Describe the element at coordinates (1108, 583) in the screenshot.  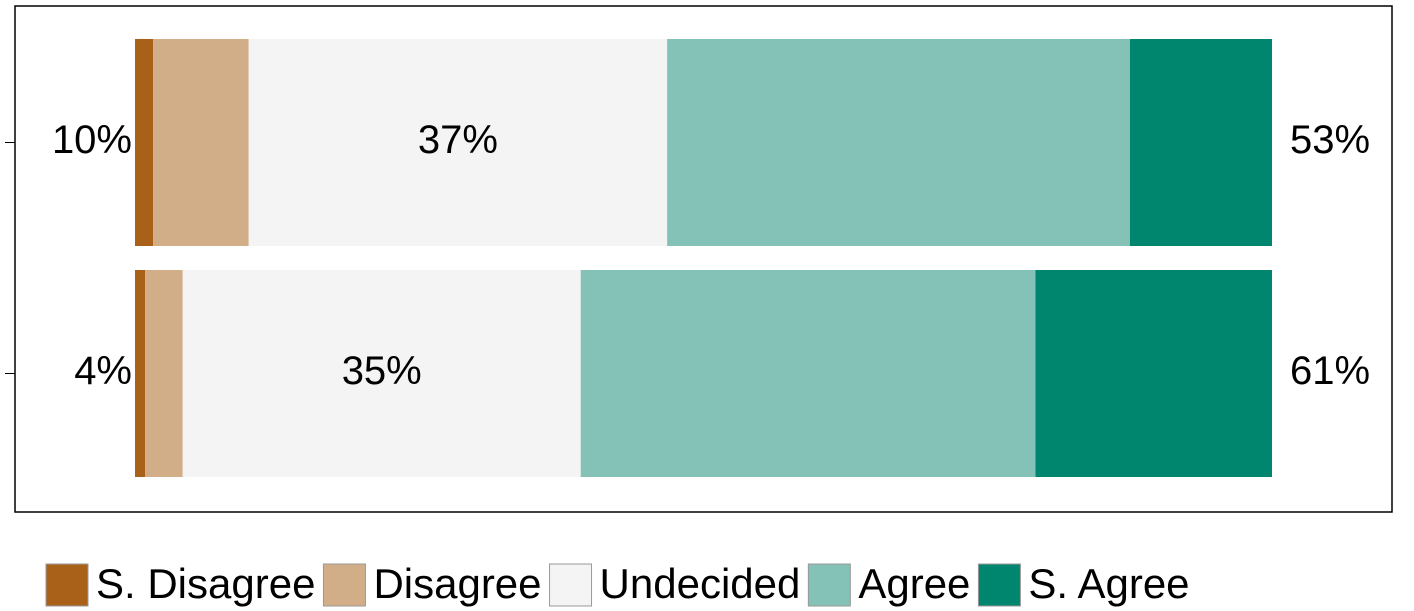
I see `legend-label: S. Agree` at that location.